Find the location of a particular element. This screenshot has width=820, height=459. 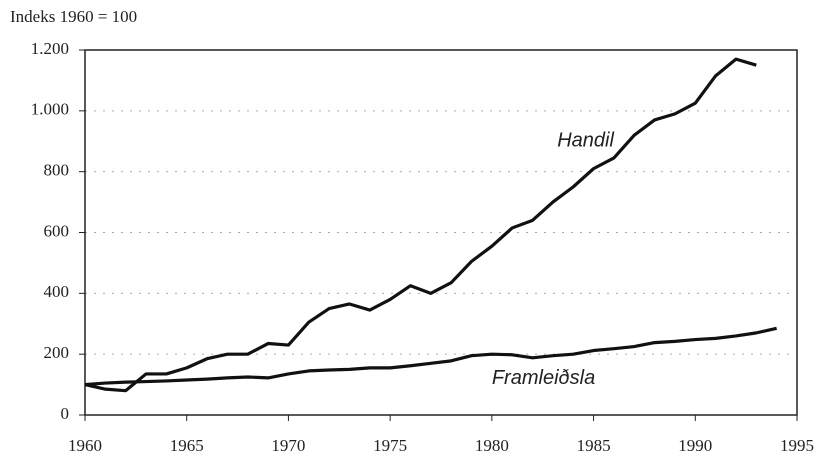

x-tick-label: 1975 is located at coordinates (390, 445).